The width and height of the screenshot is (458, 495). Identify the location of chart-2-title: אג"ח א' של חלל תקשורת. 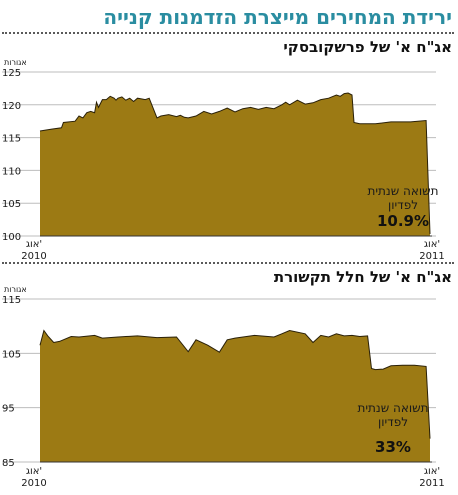
(362, 277).